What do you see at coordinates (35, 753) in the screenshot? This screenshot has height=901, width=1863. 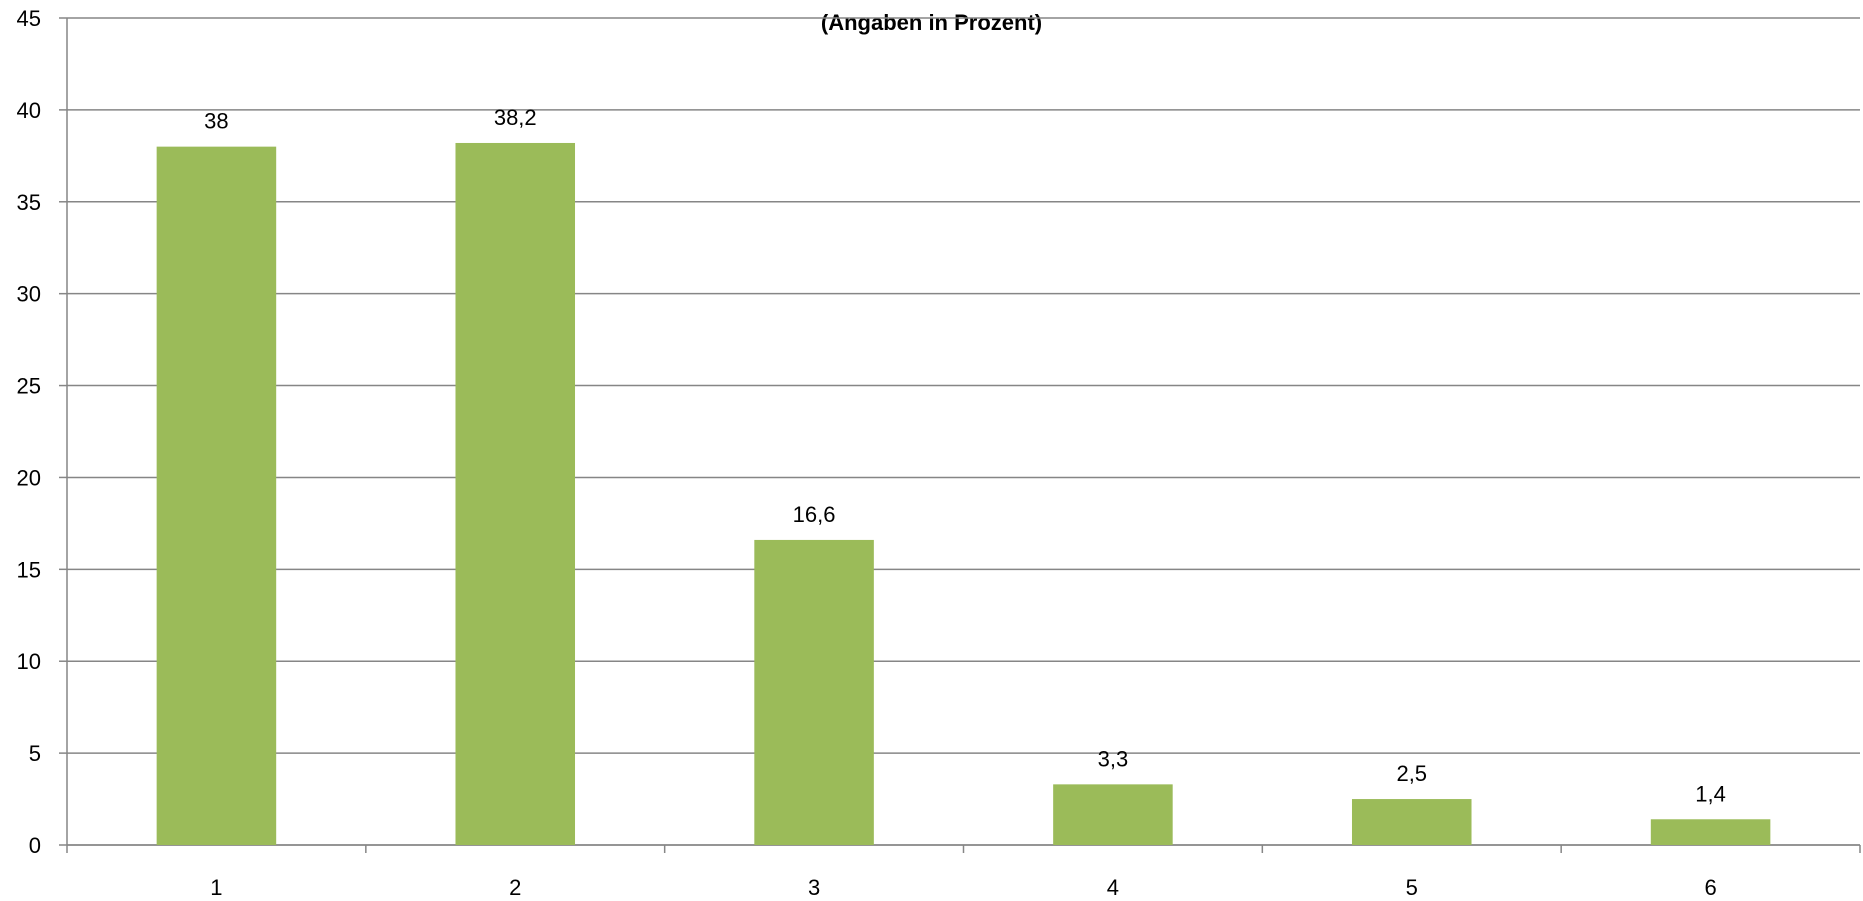 I see `y-tick-label: 5` at bounding box center [35, 753].